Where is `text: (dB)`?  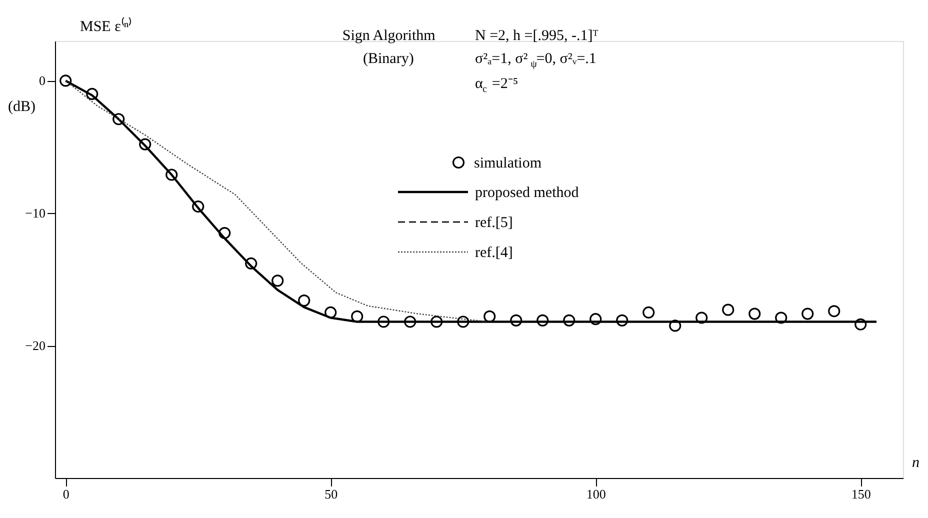 text: (dB) is located at coordinates (22, 107).